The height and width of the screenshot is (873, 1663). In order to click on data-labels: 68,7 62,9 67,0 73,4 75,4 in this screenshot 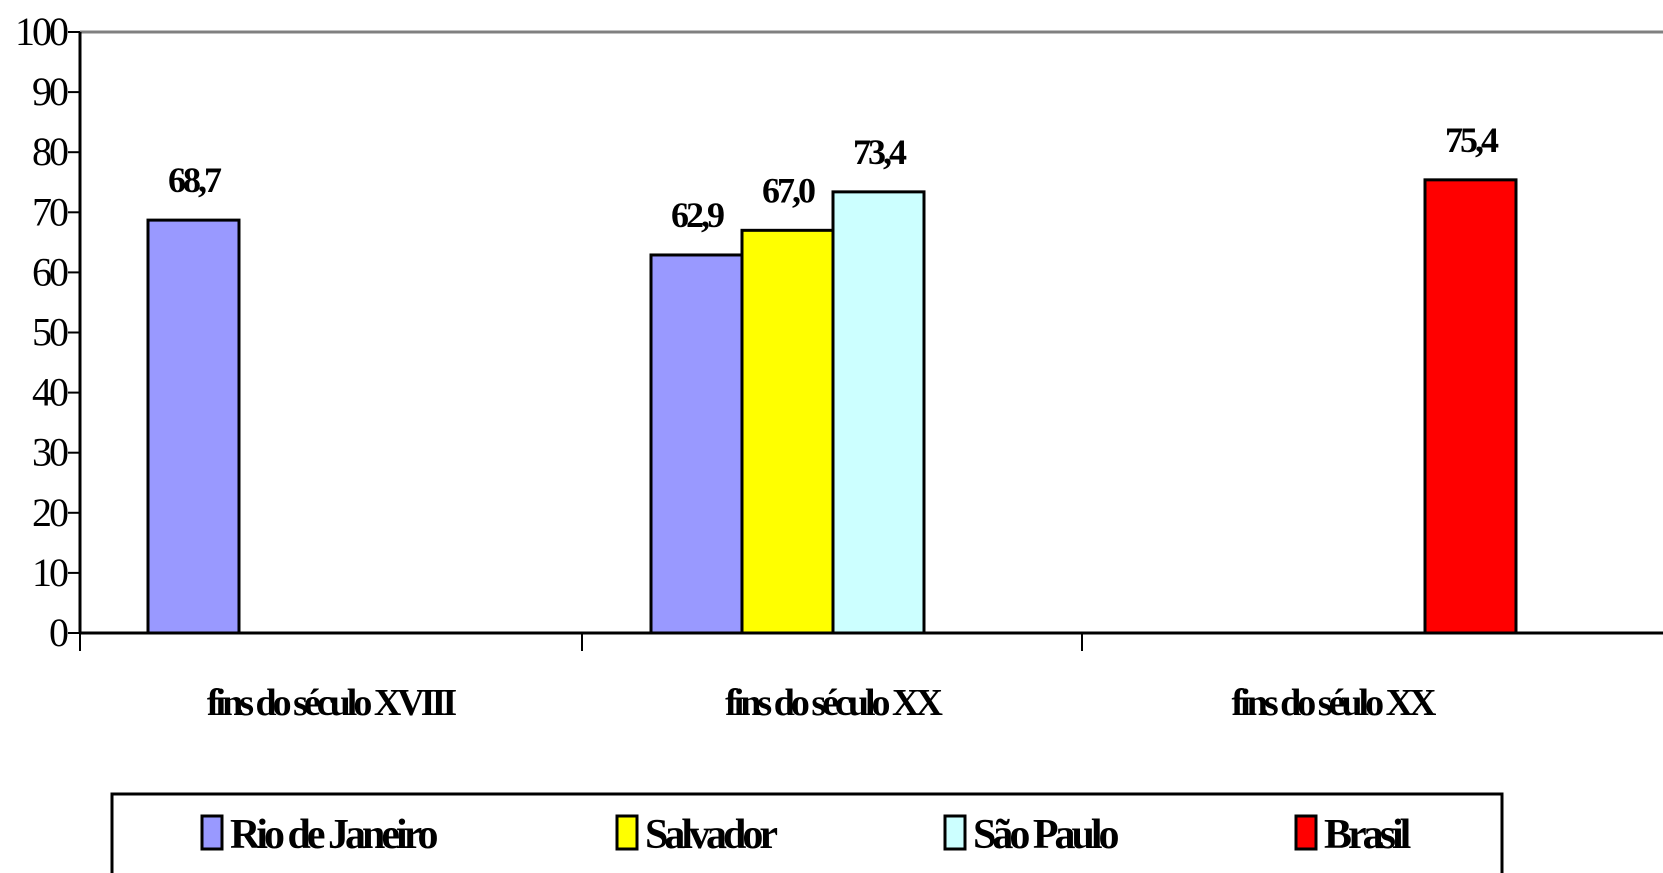, I will do `click(835, 177)`.